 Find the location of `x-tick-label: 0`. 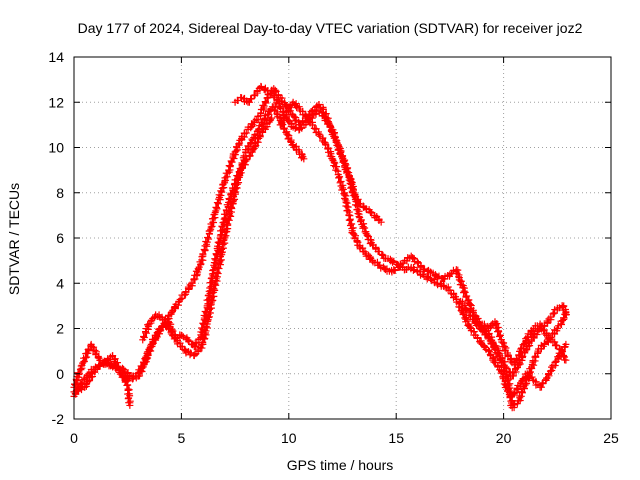

x-tick-label: 0 is located at coordinates (74, 438).